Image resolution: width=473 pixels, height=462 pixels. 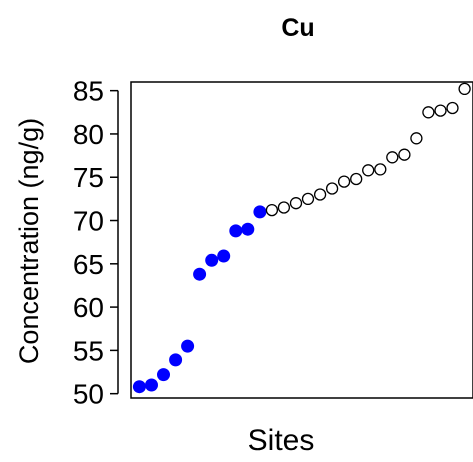 What do you see at coordinates (88, 350) in the screenshot?
I see `y-tick-label: 55` at bounding box center [88, 350].